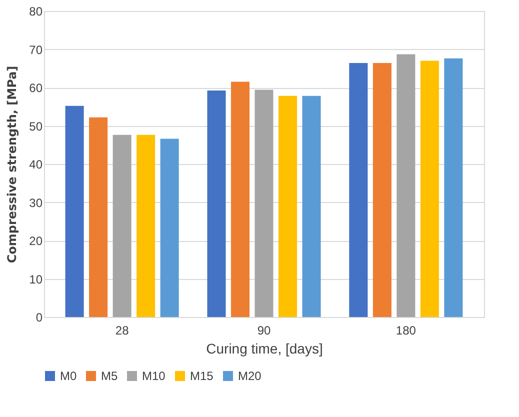 The height and width of the screenshot is (417, 519). Describe the element at coordinates (264, 348) in the screenshot. I see `x-axis-title: Curing time, [days]` at that location.